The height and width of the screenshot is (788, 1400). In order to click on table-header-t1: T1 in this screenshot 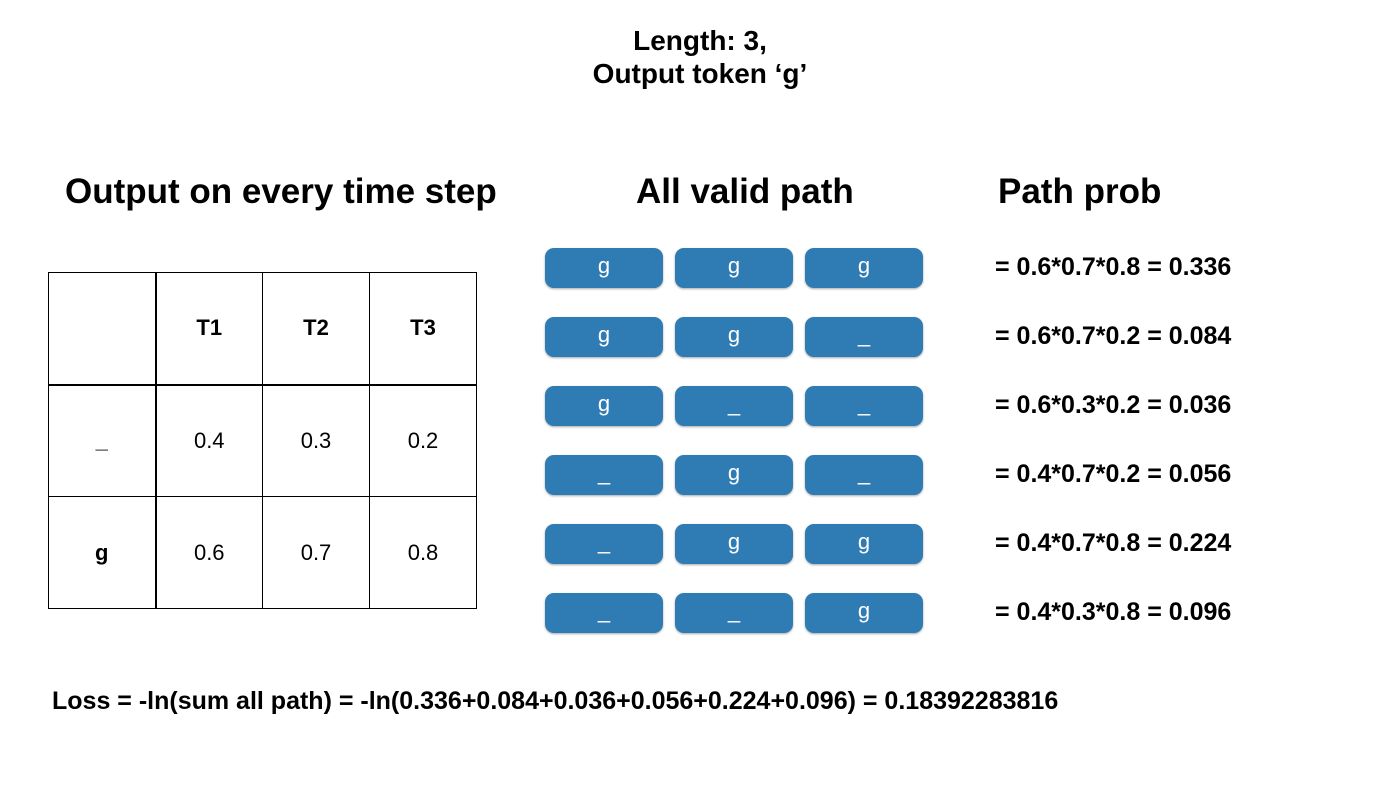, I will do `click(209, 329)`.